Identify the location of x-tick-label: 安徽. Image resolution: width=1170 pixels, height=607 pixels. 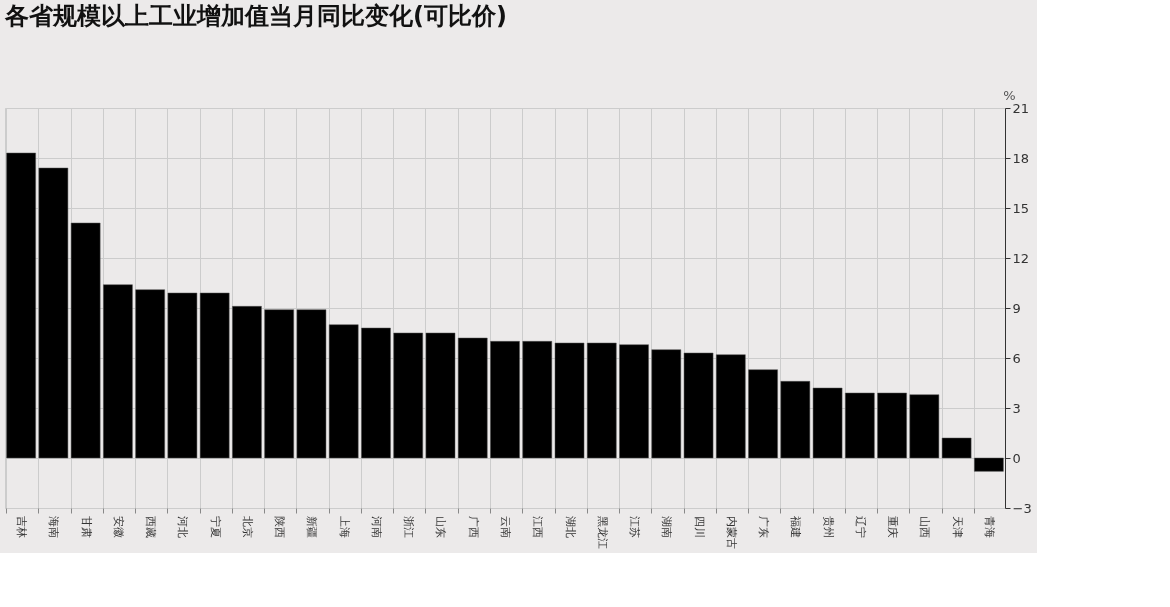
(118, 526).